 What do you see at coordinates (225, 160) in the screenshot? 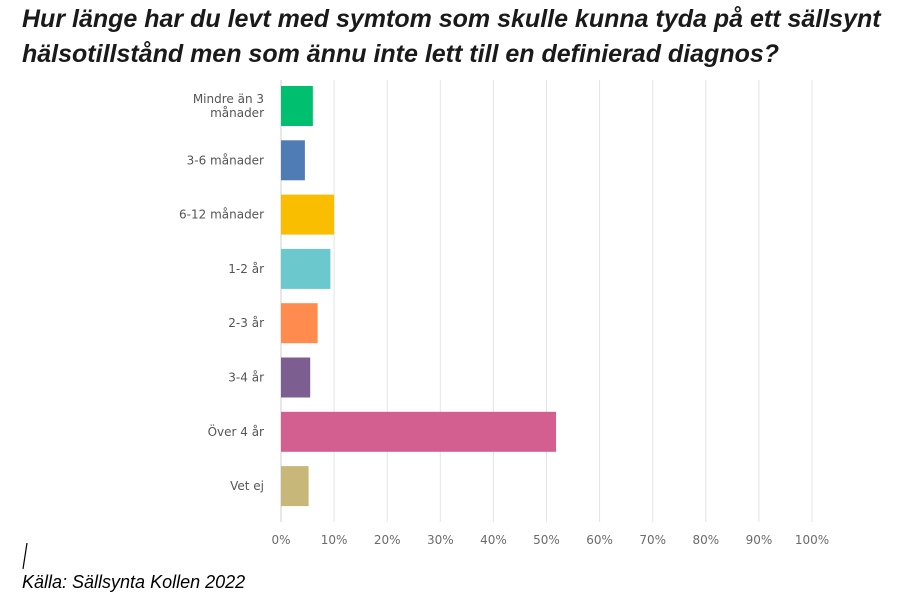
I see `category-label: 3-6 månader` at bounding box center [225, 160].